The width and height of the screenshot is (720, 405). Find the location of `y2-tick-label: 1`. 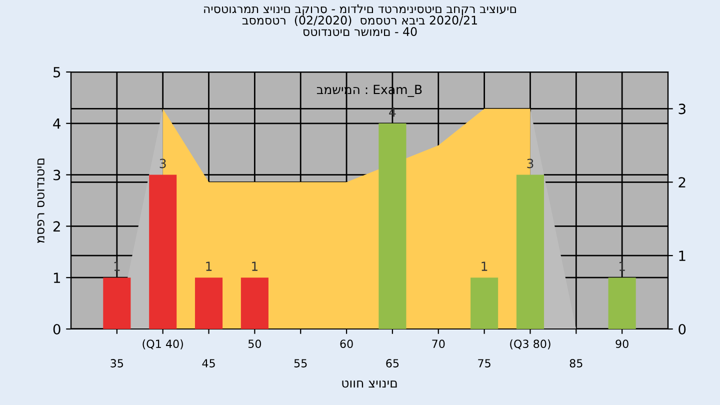

y2-tick-label: 1 is located at coordinates (682, 255).